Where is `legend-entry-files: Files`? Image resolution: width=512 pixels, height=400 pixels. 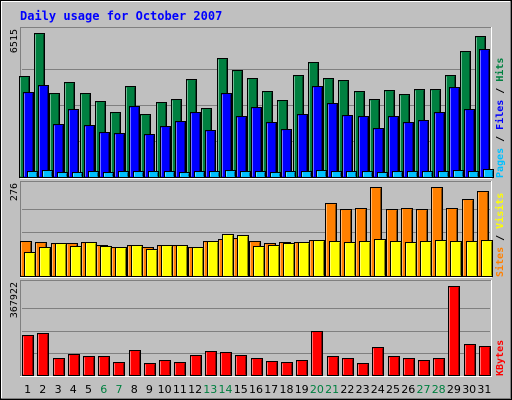
legend-entry-files: Files is located at coordinates (500, 115).